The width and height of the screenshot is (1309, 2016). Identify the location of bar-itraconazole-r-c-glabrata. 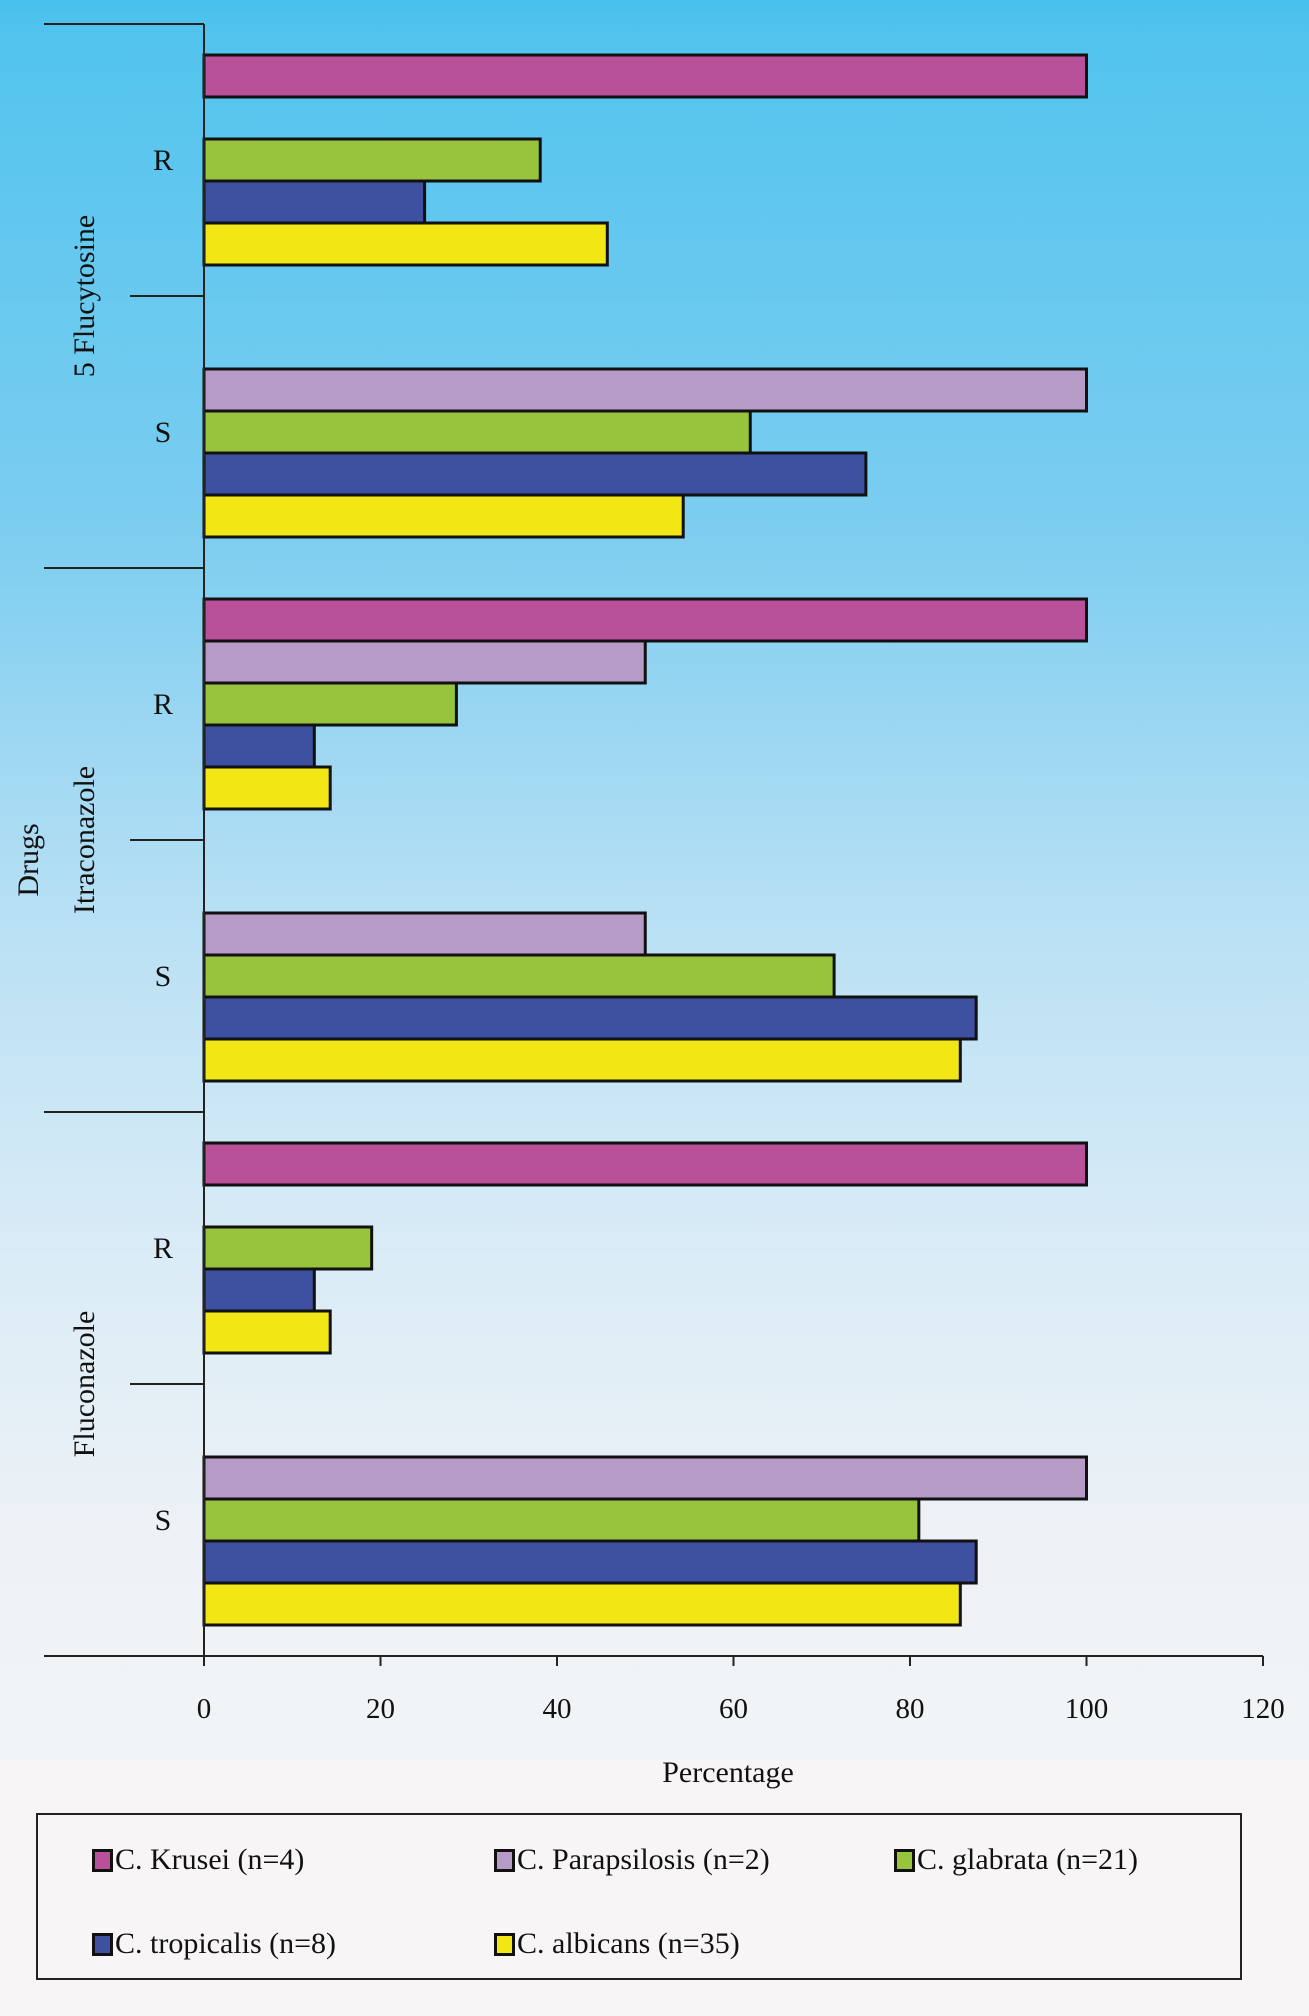
(330, 704).